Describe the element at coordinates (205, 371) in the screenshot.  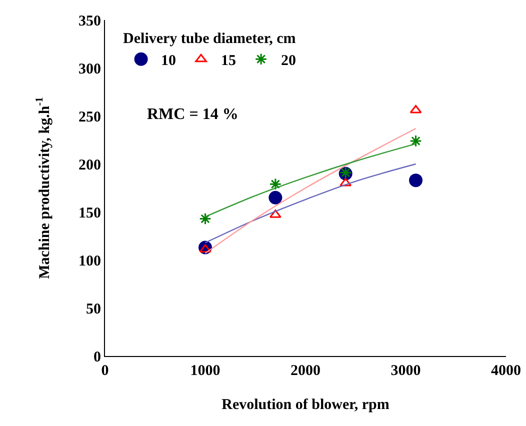
I see `x-tick-label: 1000` at that location.